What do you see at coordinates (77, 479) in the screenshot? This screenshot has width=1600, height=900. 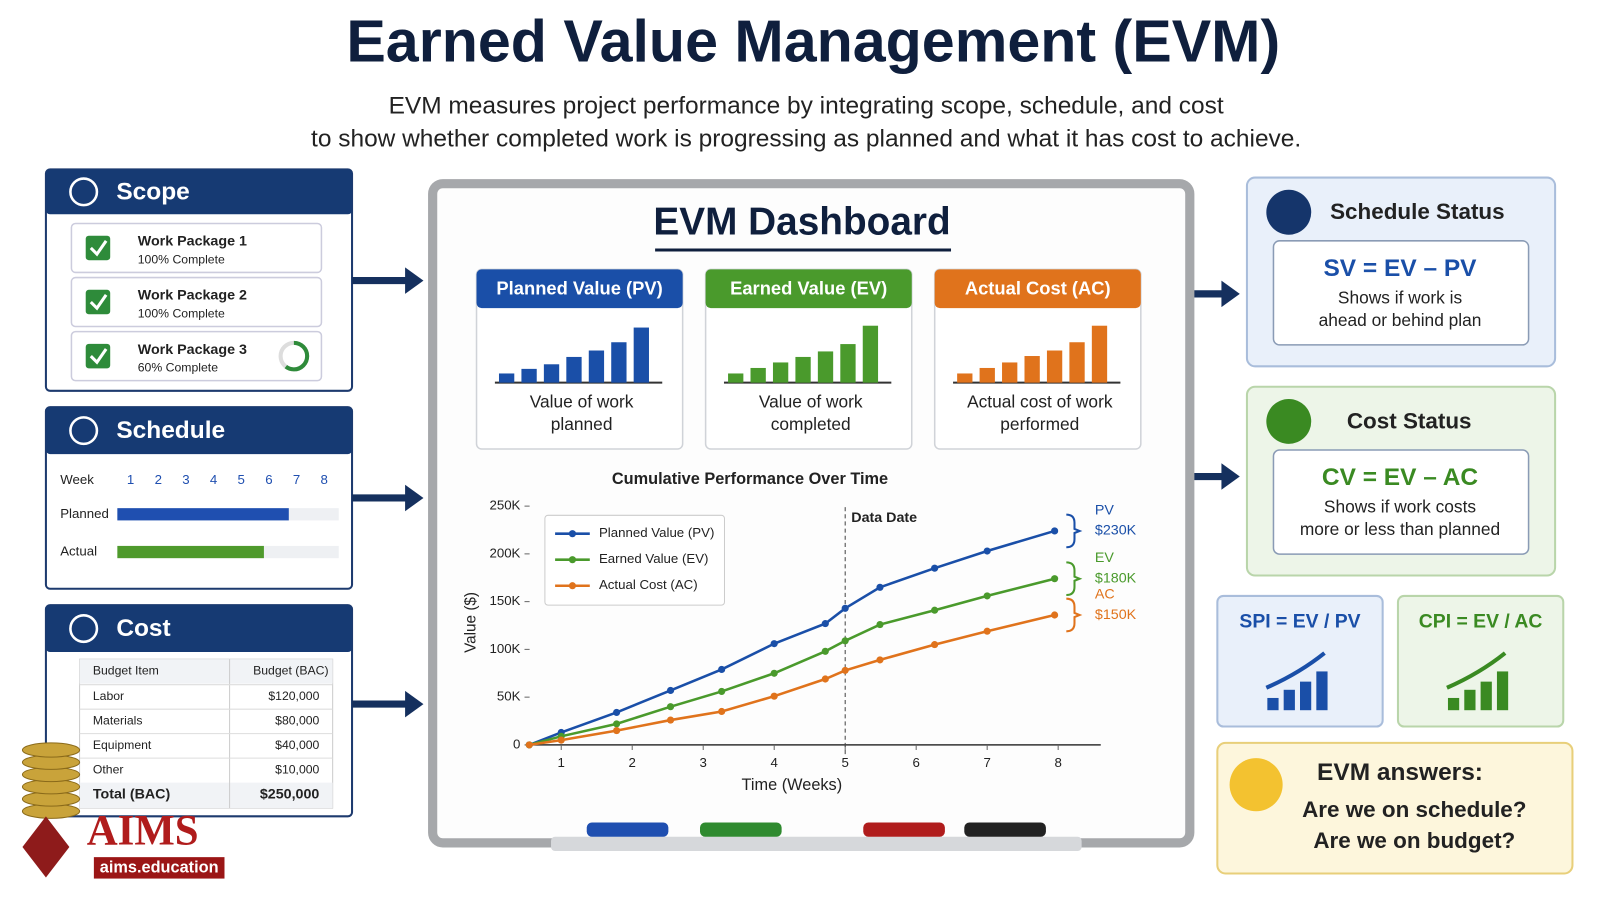 I see `week-label: Week` at bounding box center [77, 479].